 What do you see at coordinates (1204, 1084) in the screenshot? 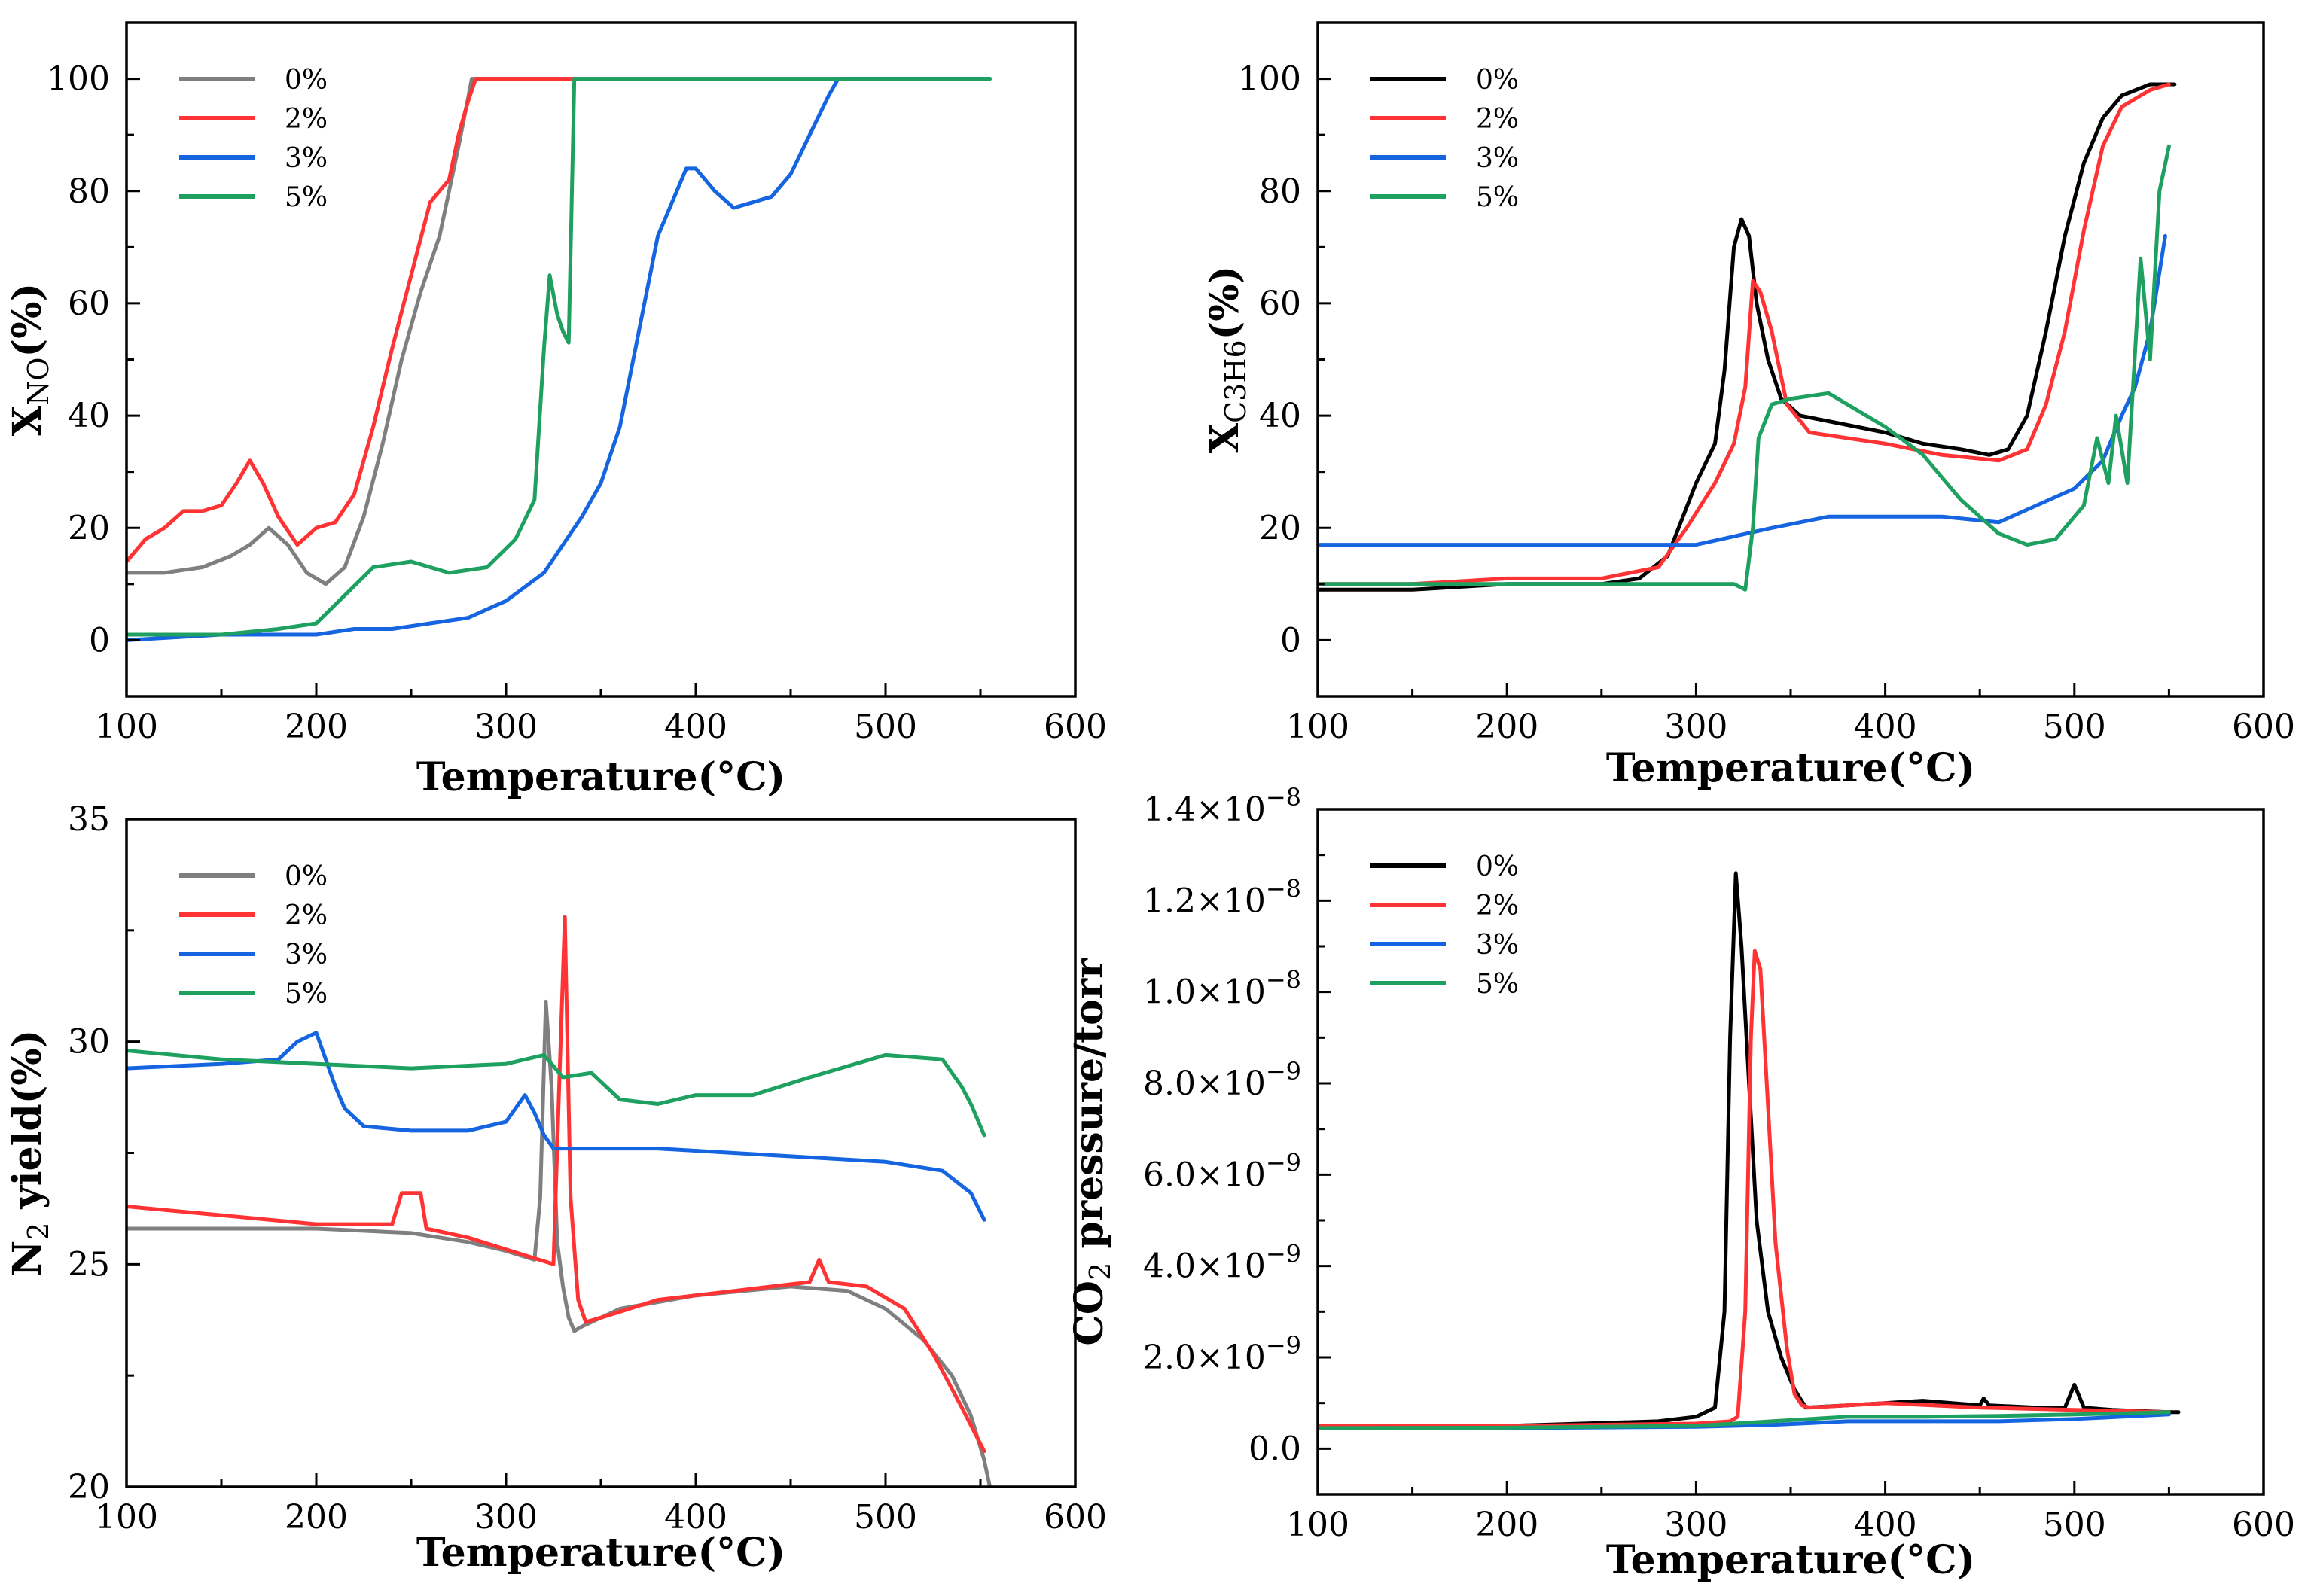
I see `y-tick-mantissa: 8.0×10` at bounding box center [1204, 1084].